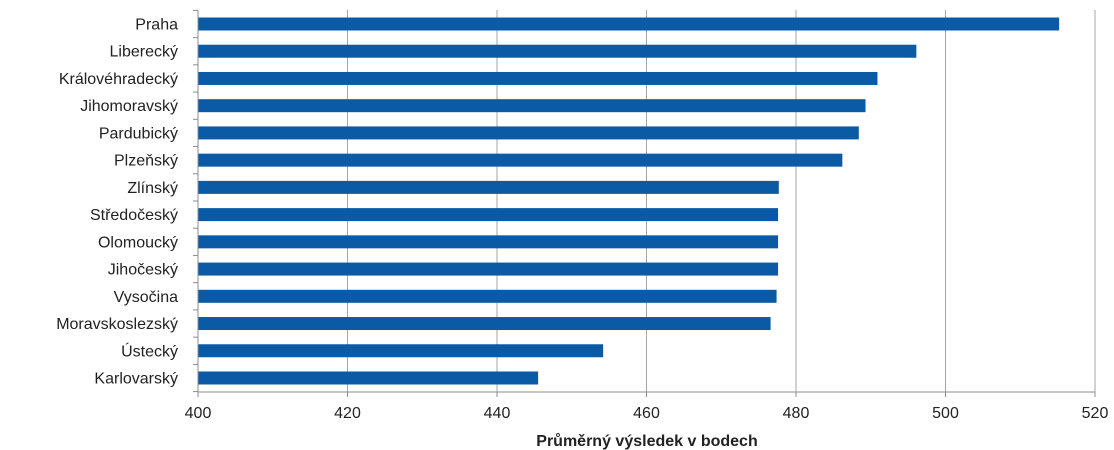 Image resolution: width=1114 pixels, height=450 pixels. What do you see at coordinates (138, 133) in the screenshot?
I see `category-label: Pardubický` at bounding box center [138, 133].